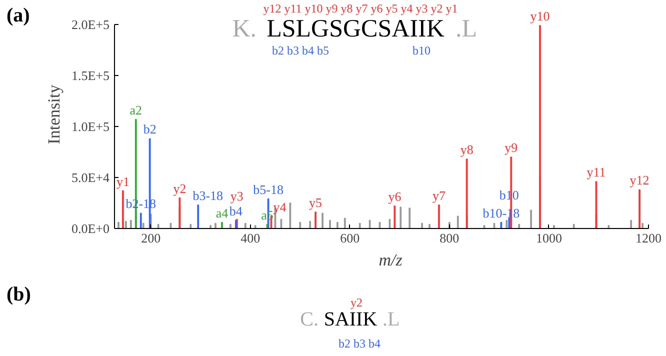 Image resolution: width=666 pixels, height=356 pixels. I want to click on x-axis-title: m/z, so click(390, 260).